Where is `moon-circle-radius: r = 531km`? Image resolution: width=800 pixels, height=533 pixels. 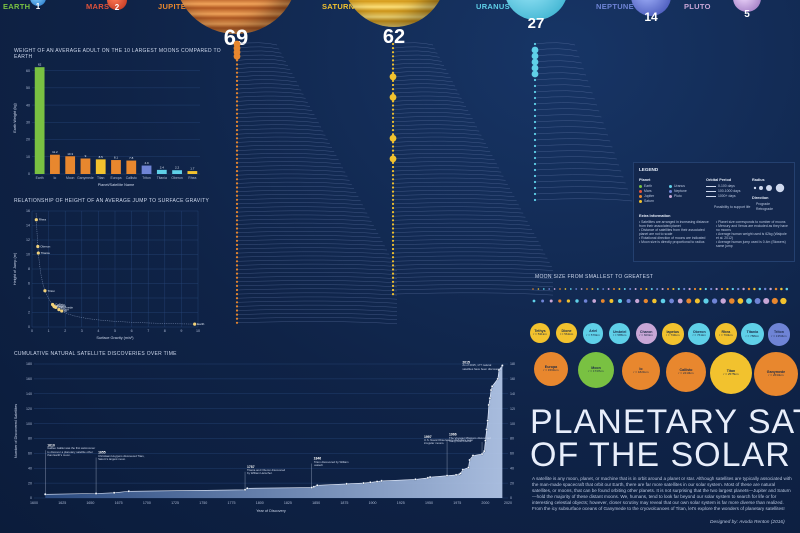
moon-circle-radius: r = 531km is located at coordinates (540, 334).